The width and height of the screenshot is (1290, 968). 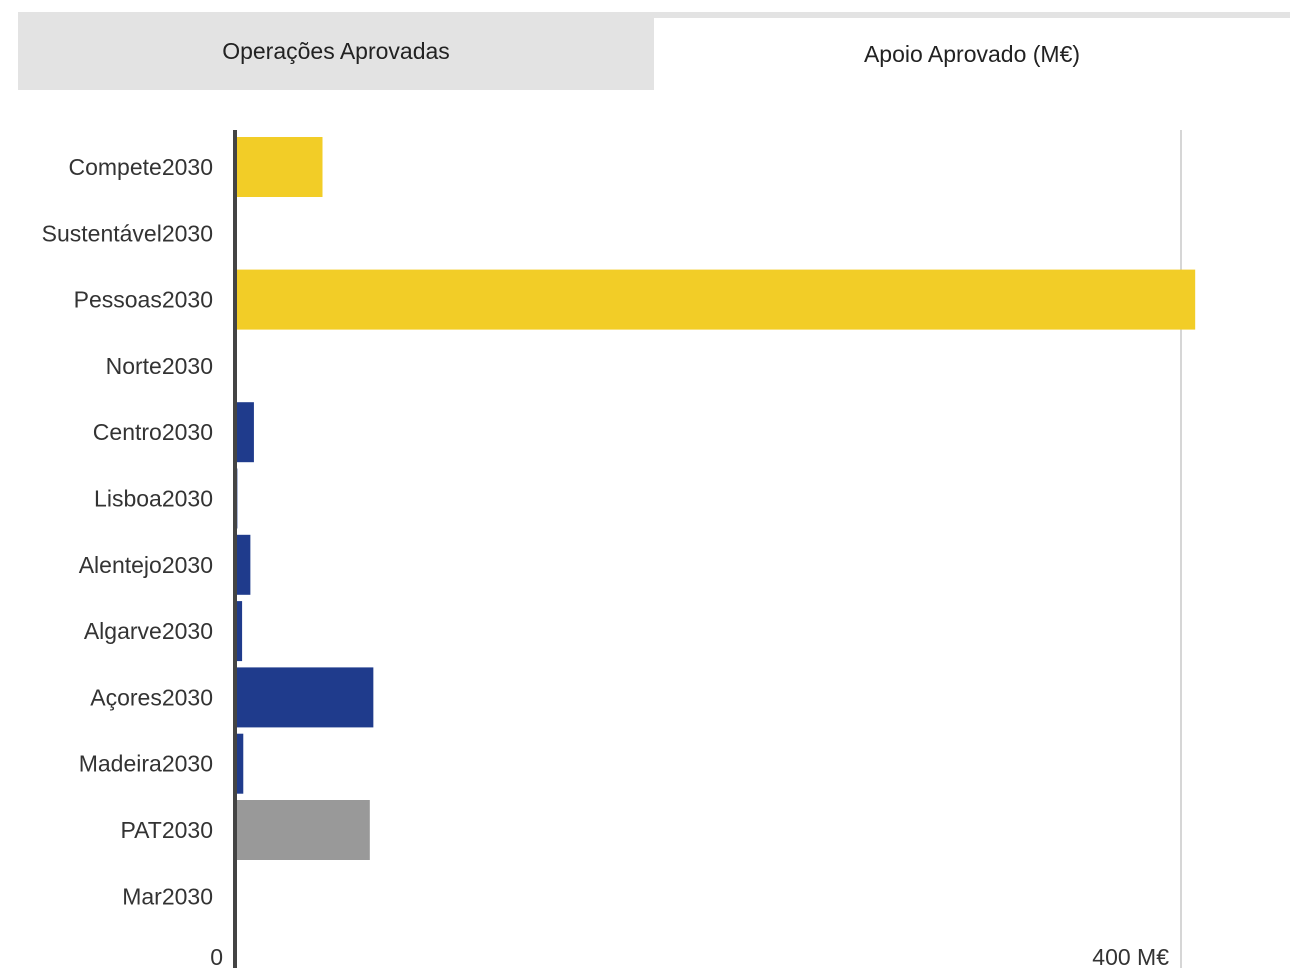 What do you see at coordinates (239, 631) in the screenshot?
I see `bar-algarve2030` at bounding box center [239, 631].